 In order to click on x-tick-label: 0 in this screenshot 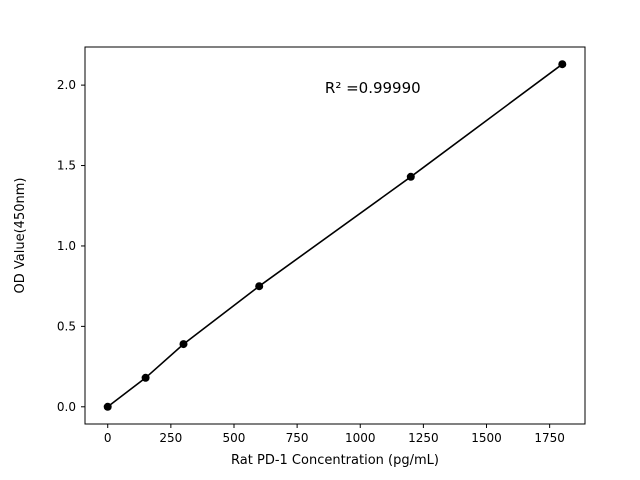, I will do `click(108, 438)`.